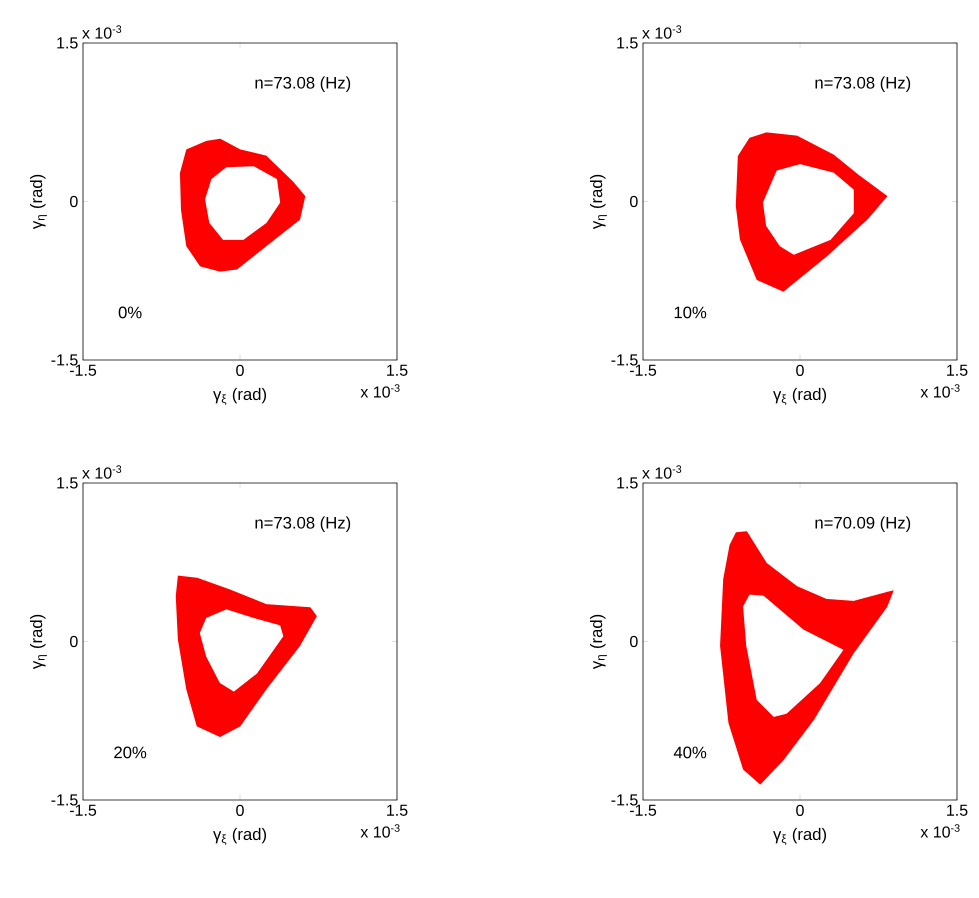 The image size is (979, 898). What do you see at coordinates (130, 312) in the screenshot?
I see `annotation: 0%` at bounding box center [130, 312].